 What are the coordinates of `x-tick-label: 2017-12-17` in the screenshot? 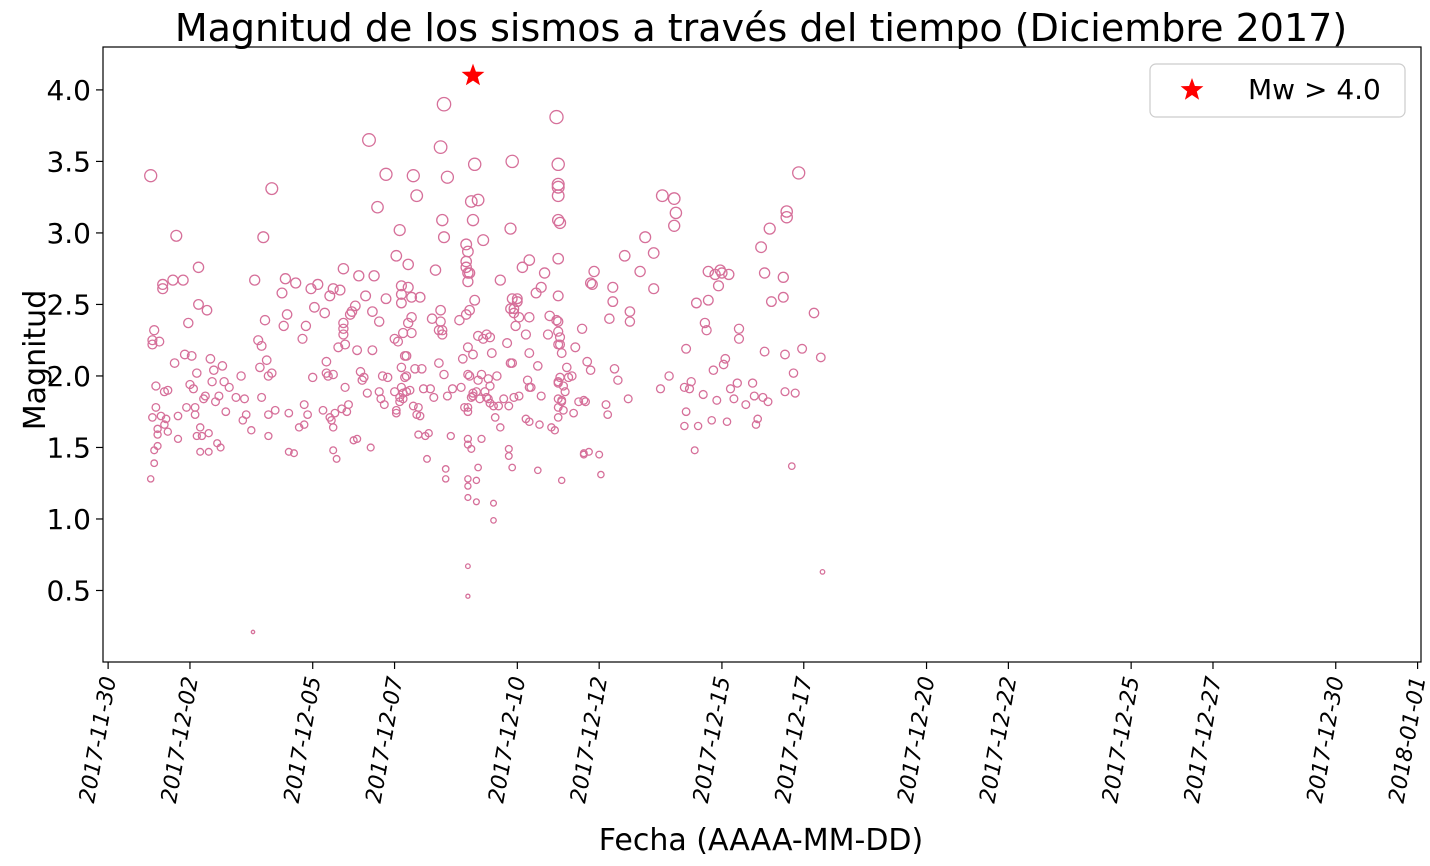 It's located at (794, 740).